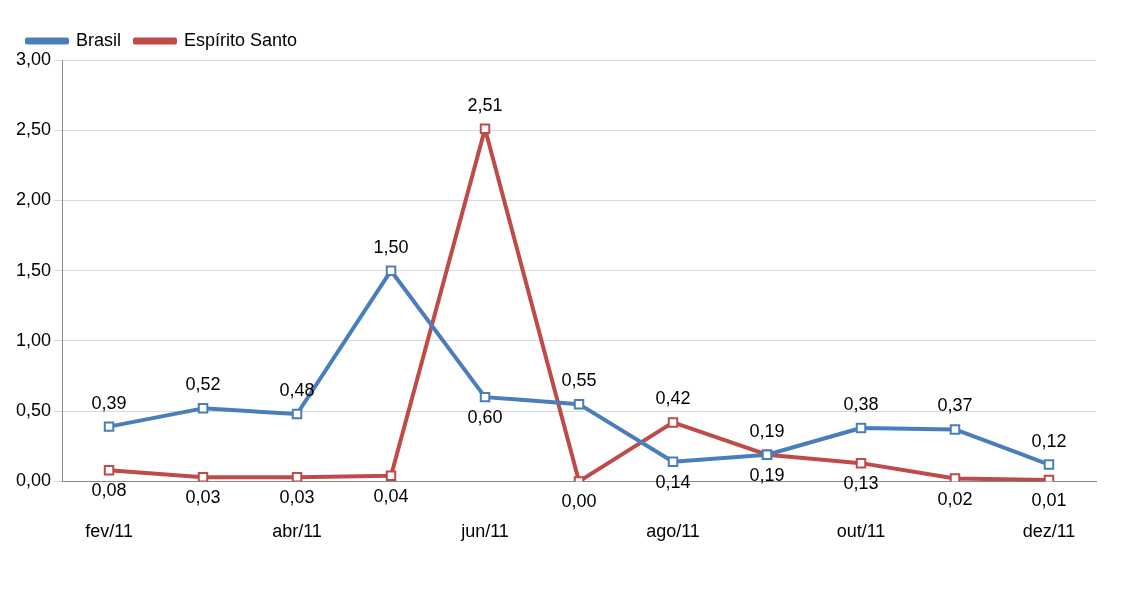  I want to click on data-label: 0,37, so click(955, 405).